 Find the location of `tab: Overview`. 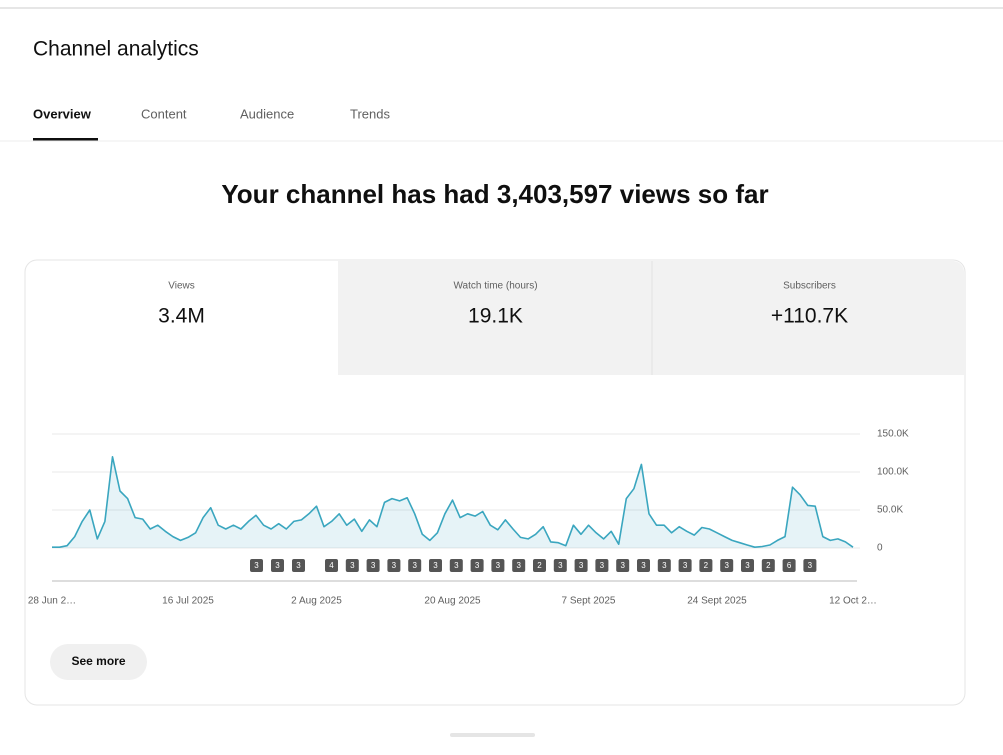

tab: Overview is located at coordinates (62, 113).